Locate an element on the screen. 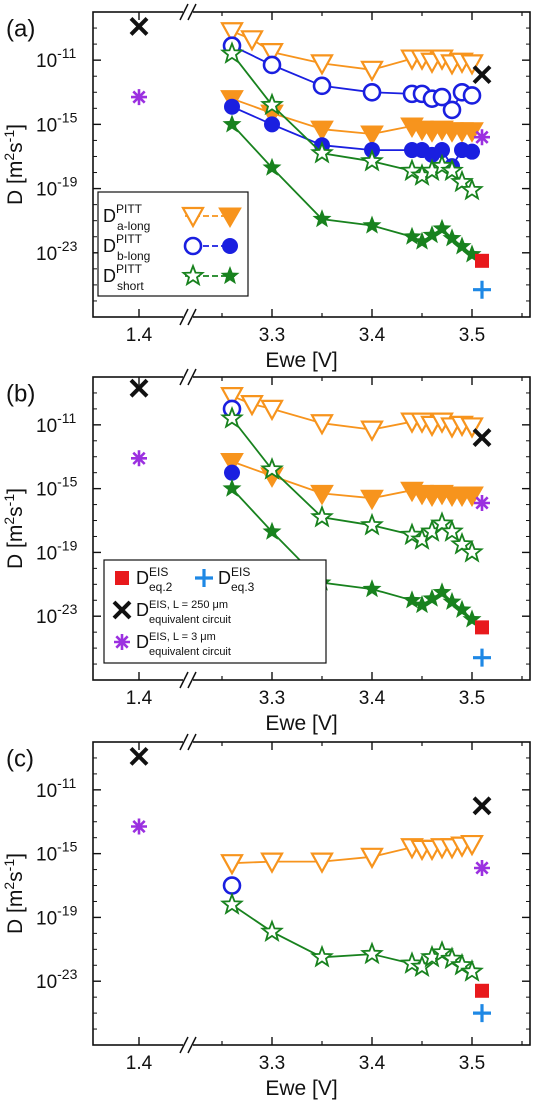 The width and height of the screenshot is (550, 1117). x-tick-label: 3.4 is located at coordinates (372, 335).